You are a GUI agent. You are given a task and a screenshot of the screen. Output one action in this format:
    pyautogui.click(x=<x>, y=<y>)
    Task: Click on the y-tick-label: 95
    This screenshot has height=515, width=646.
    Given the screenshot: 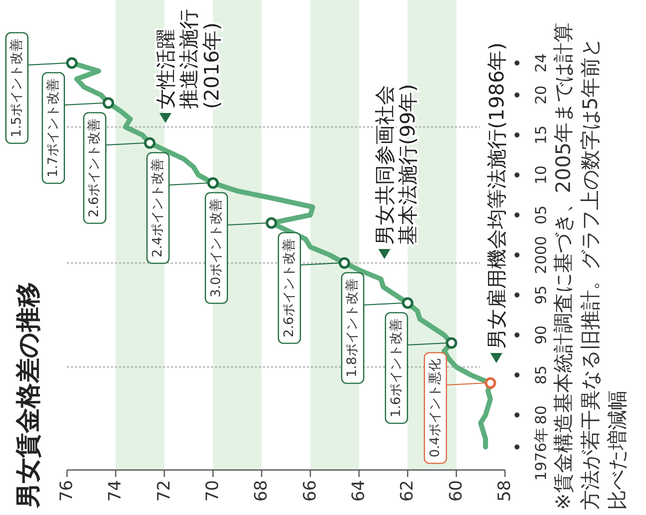 What is the action you would take?
    pyautogui.click(x=541, y=295)
    